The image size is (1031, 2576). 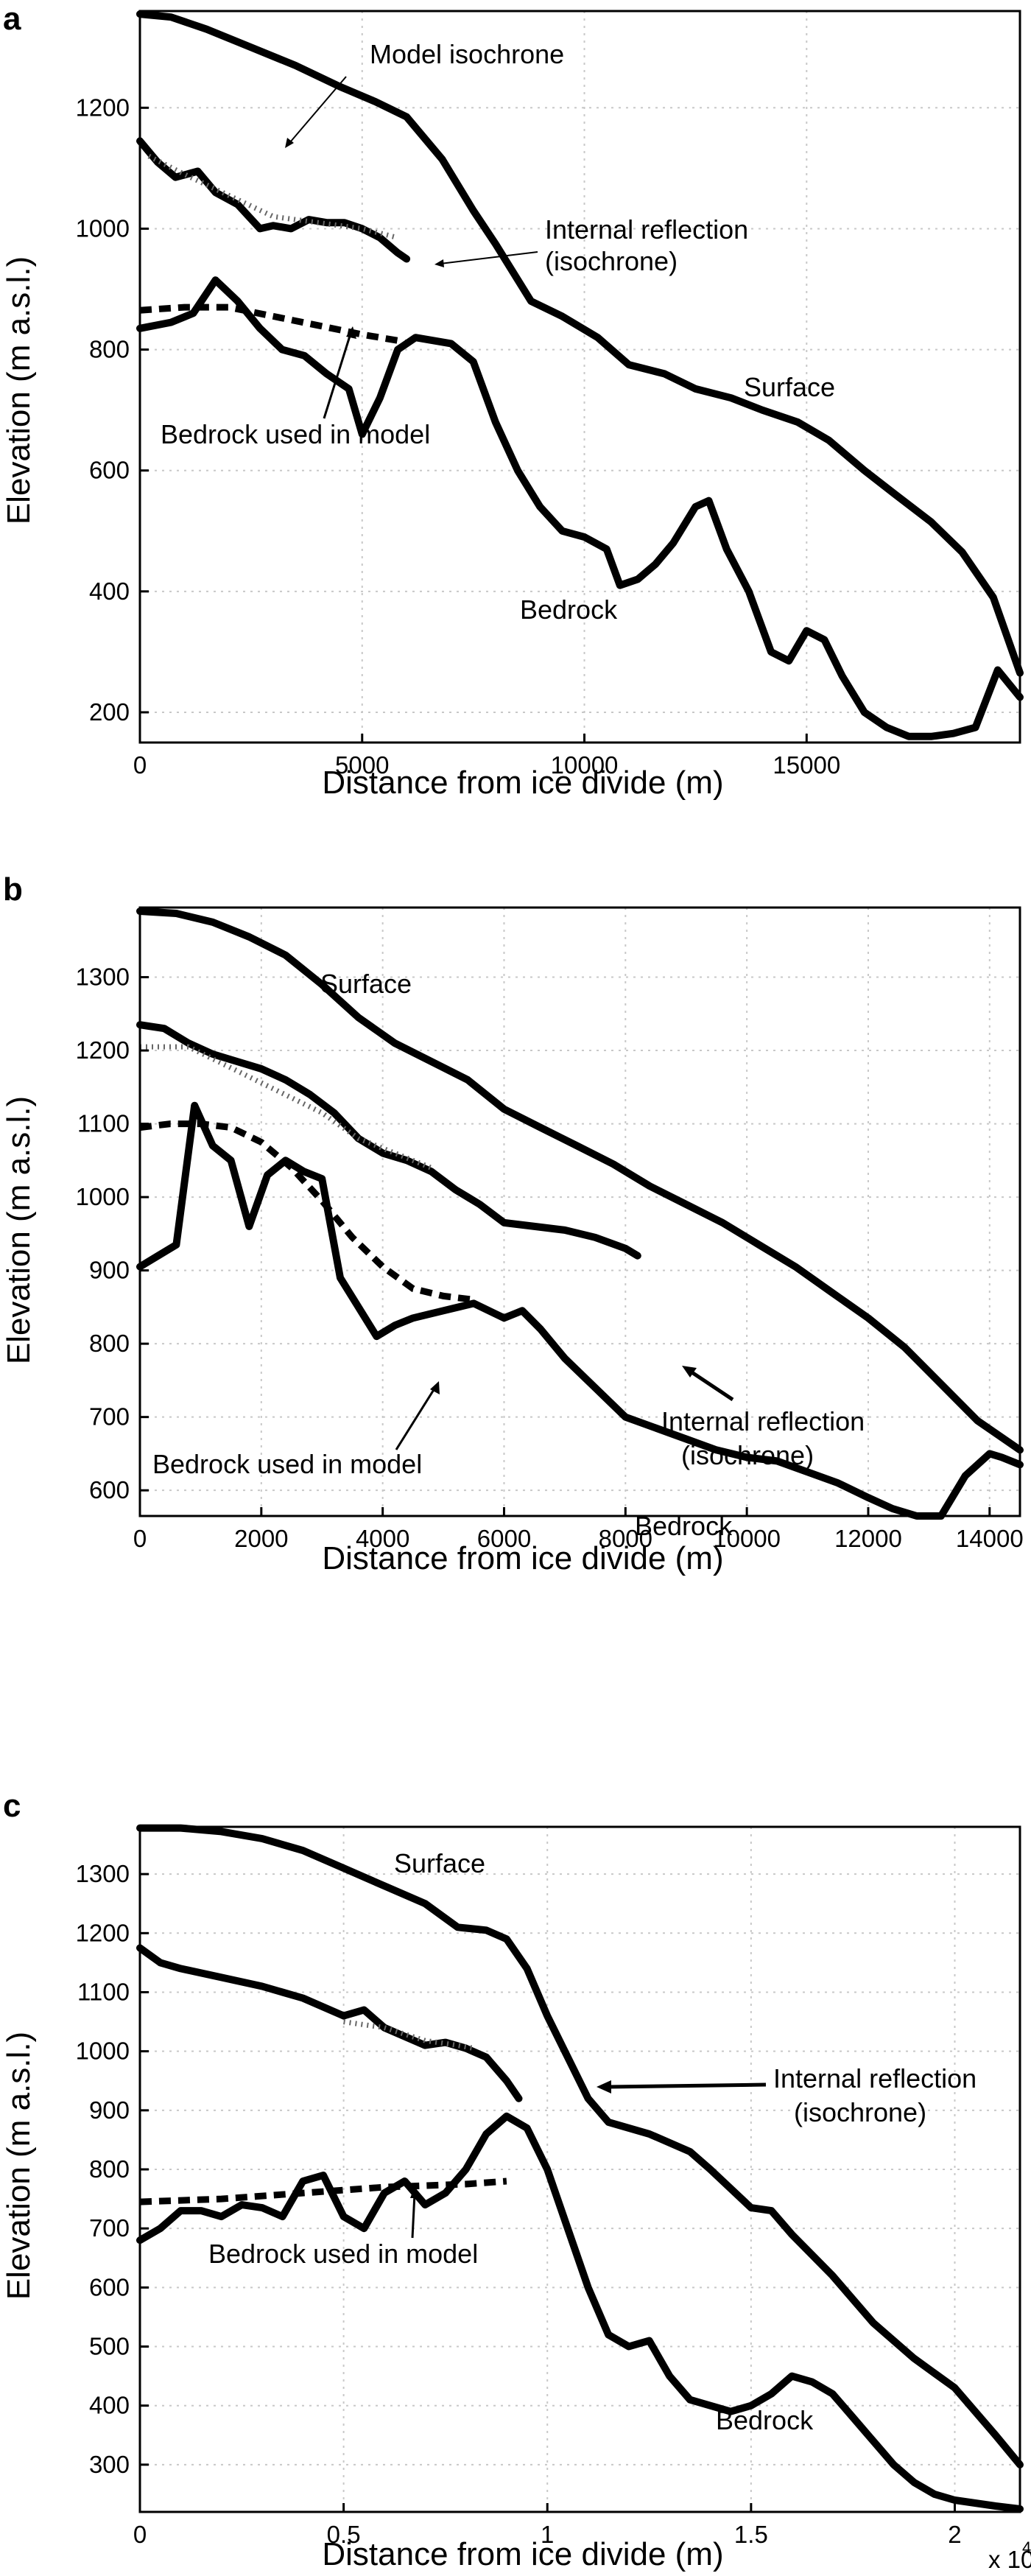 What do you see at coordinates (751, 2534) in the screenshot?
I see `x-tick-label: 1.5` at bounding box center [751, 2534].